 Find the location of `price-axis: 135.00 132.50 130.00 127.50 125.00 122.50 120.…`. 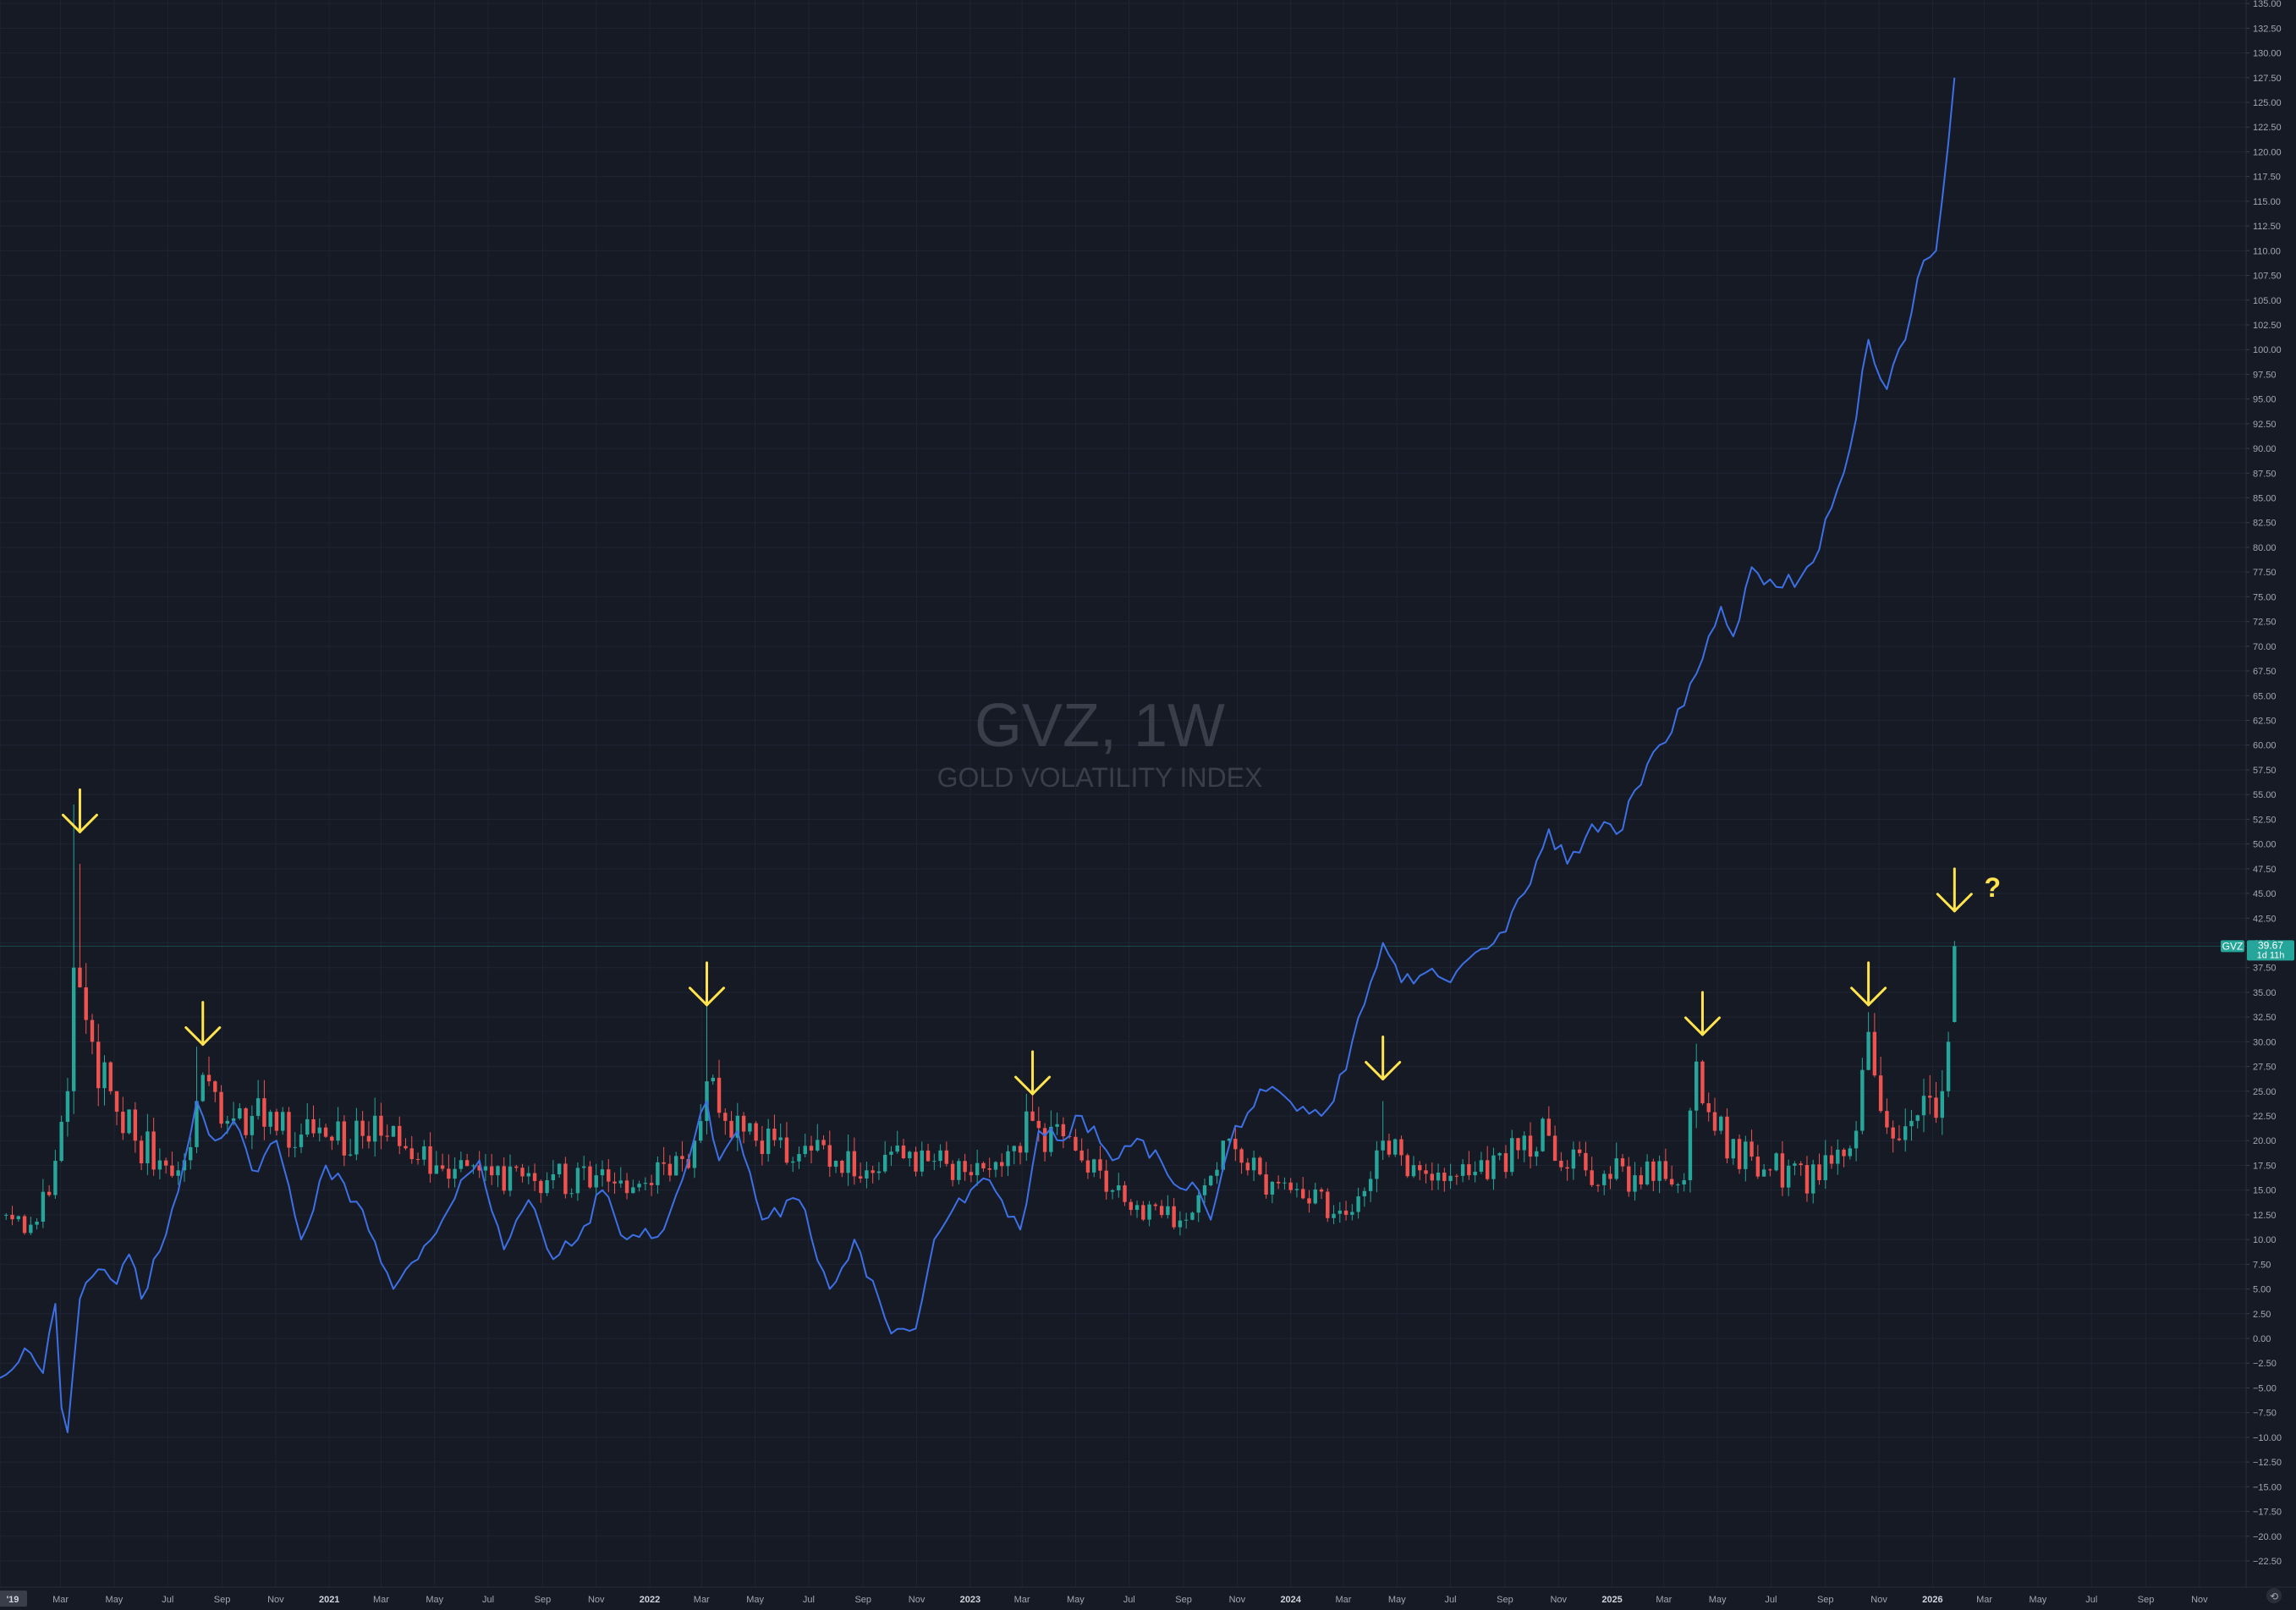

price-axis: 135.00 132.50 130.00 127.50 125.00 122.50 120.… is located at coordinates (2270, 805).